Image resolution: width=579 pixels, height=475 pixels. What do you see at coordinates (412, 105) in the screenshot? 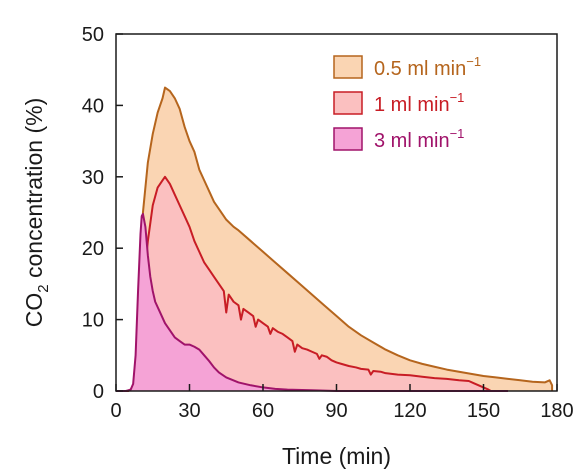
I see `legend-label-text: 1 ml min` at bounding box center [412, 105].